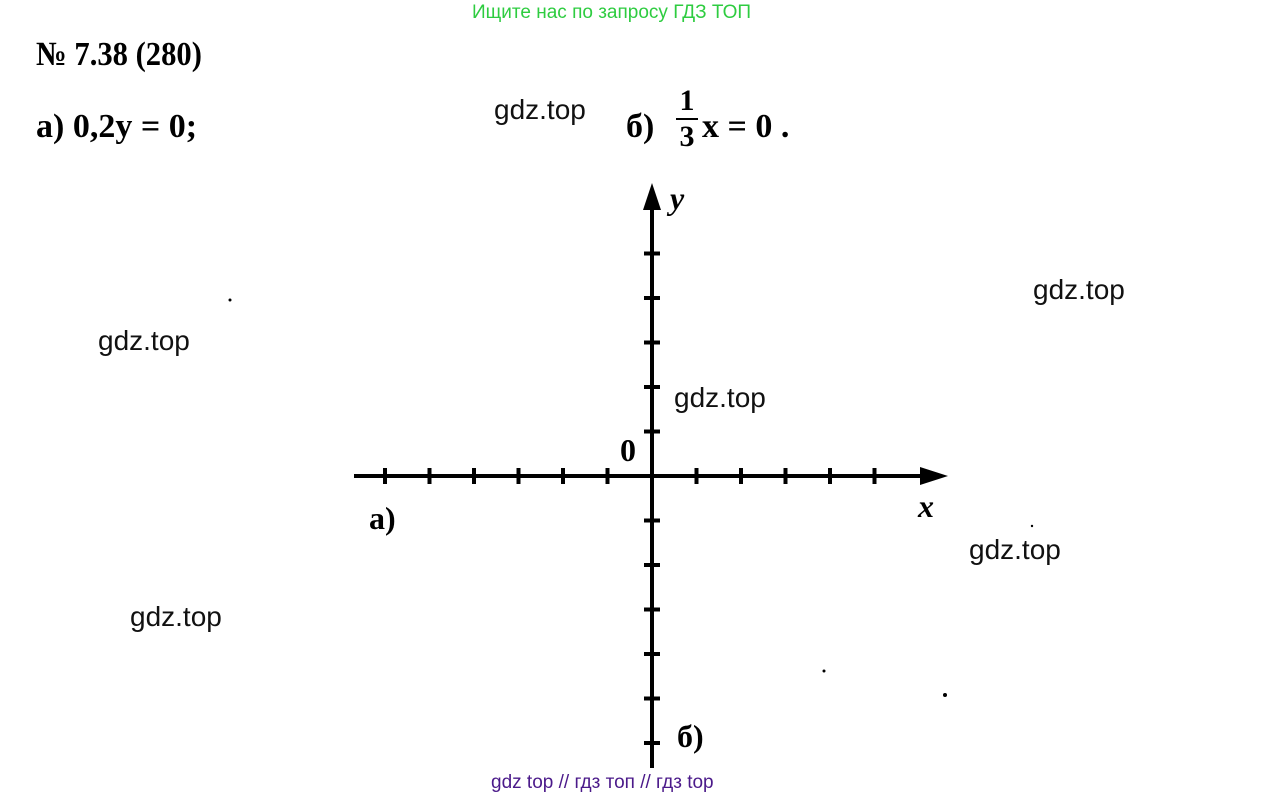 The height and width of the screenshot is (802, 1269). I want to click on equation-b-rest: x = 0 ., so click(746, 126).